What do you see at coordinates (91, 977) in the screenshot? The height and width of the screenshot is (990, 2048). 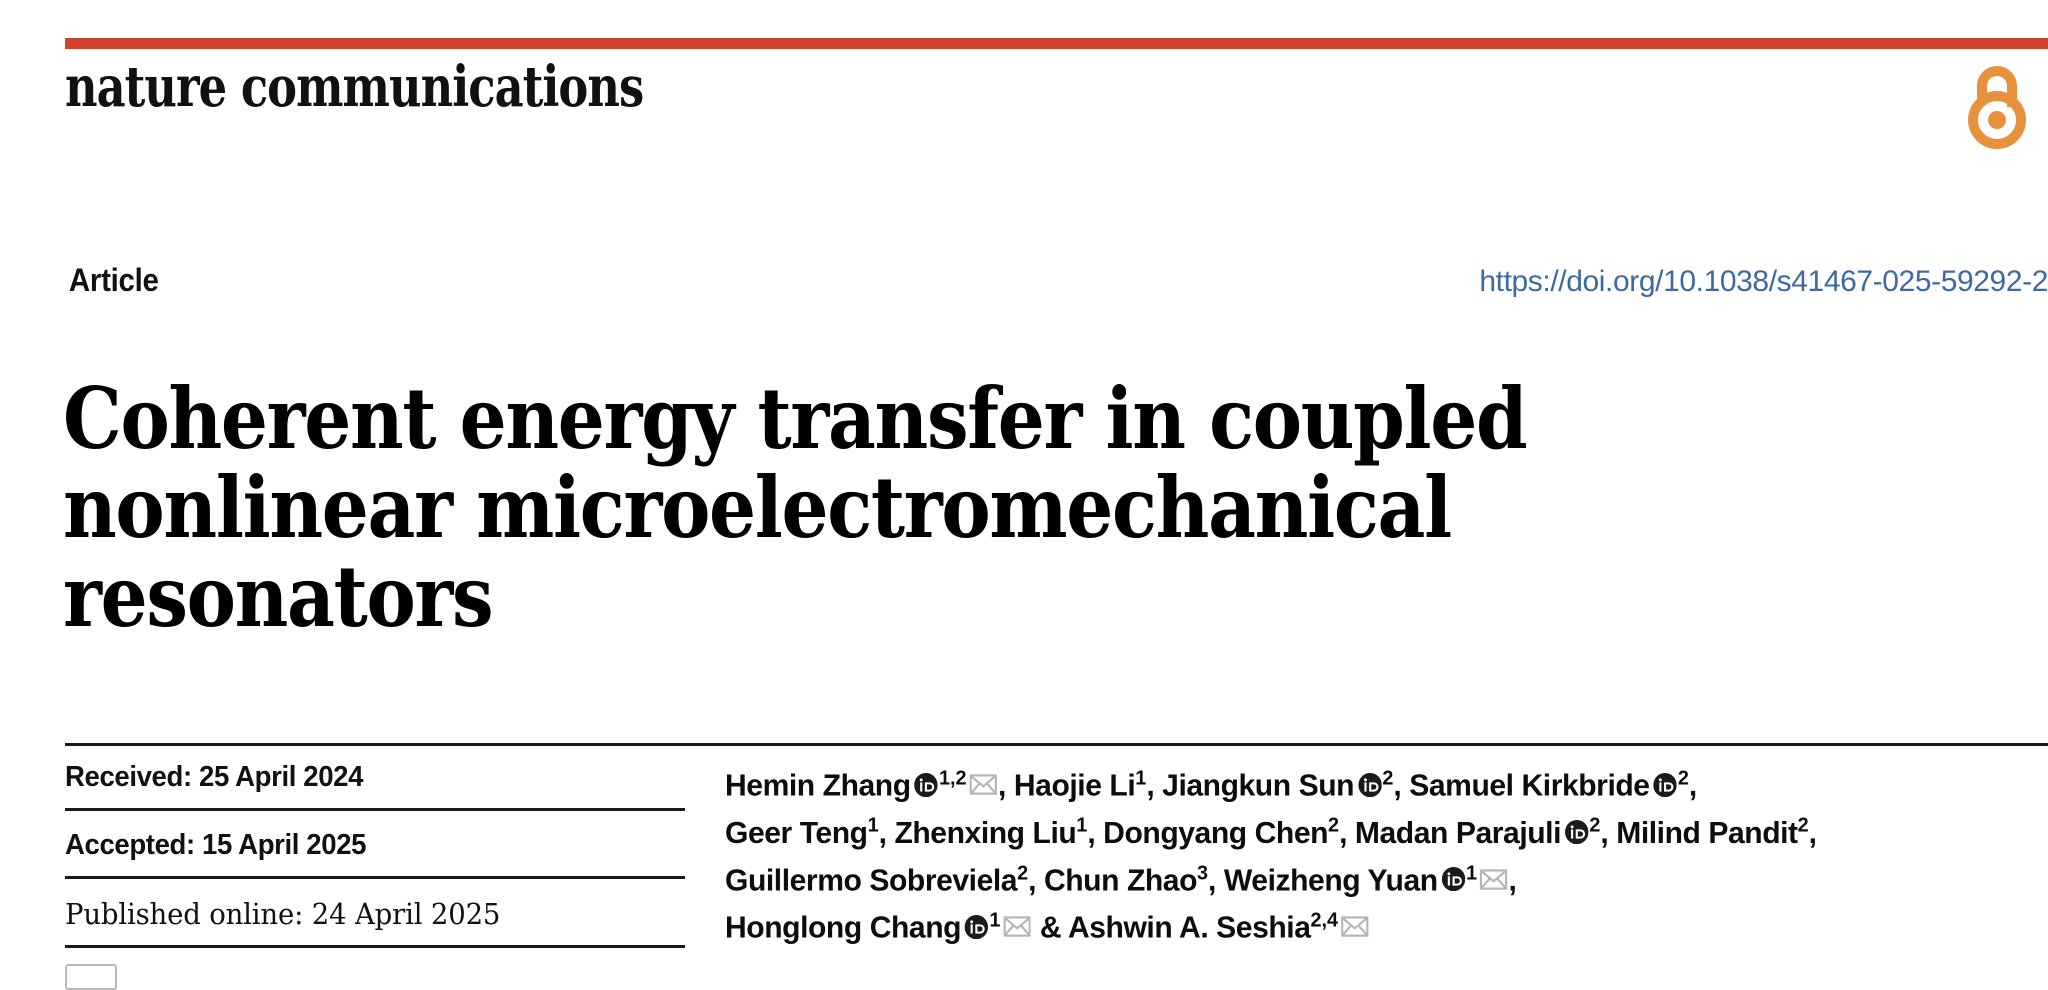 I see `check-for-updates-badge` at bounding box center [91, 977].